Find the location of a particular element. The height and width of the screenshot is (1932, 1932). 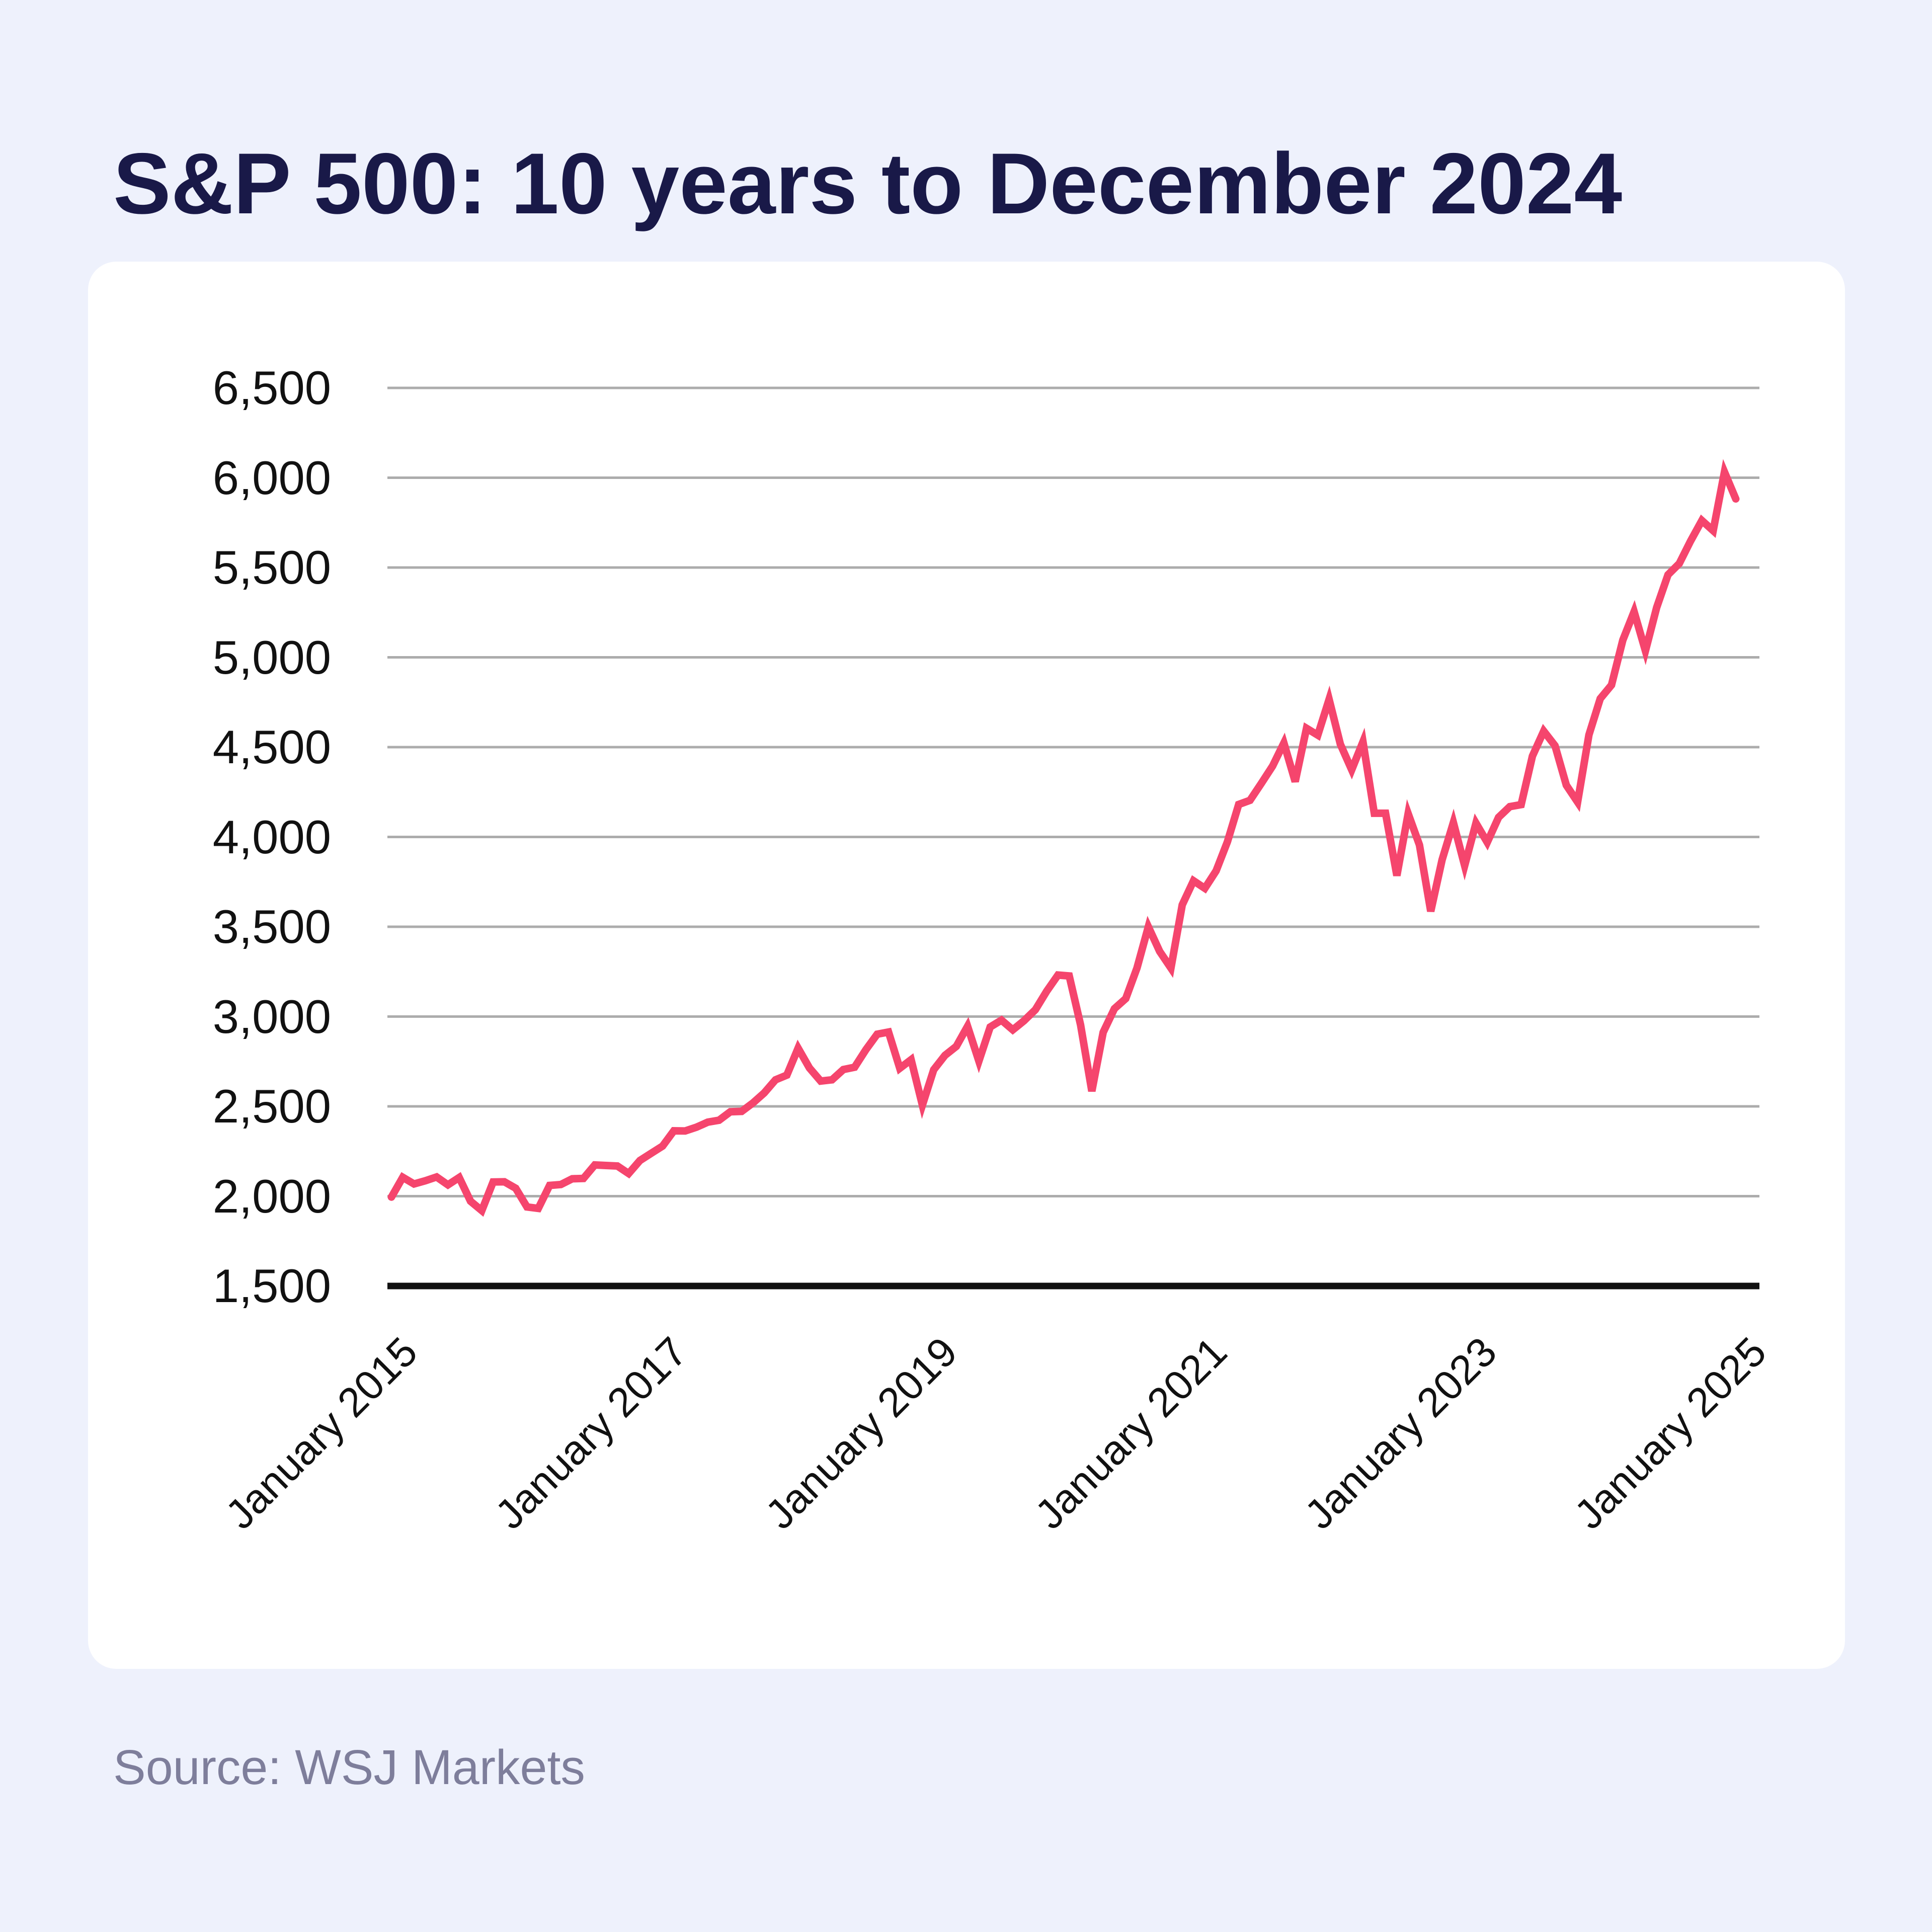

y-axis-tick-label: 4,500 is located at coordinates (271, 747).